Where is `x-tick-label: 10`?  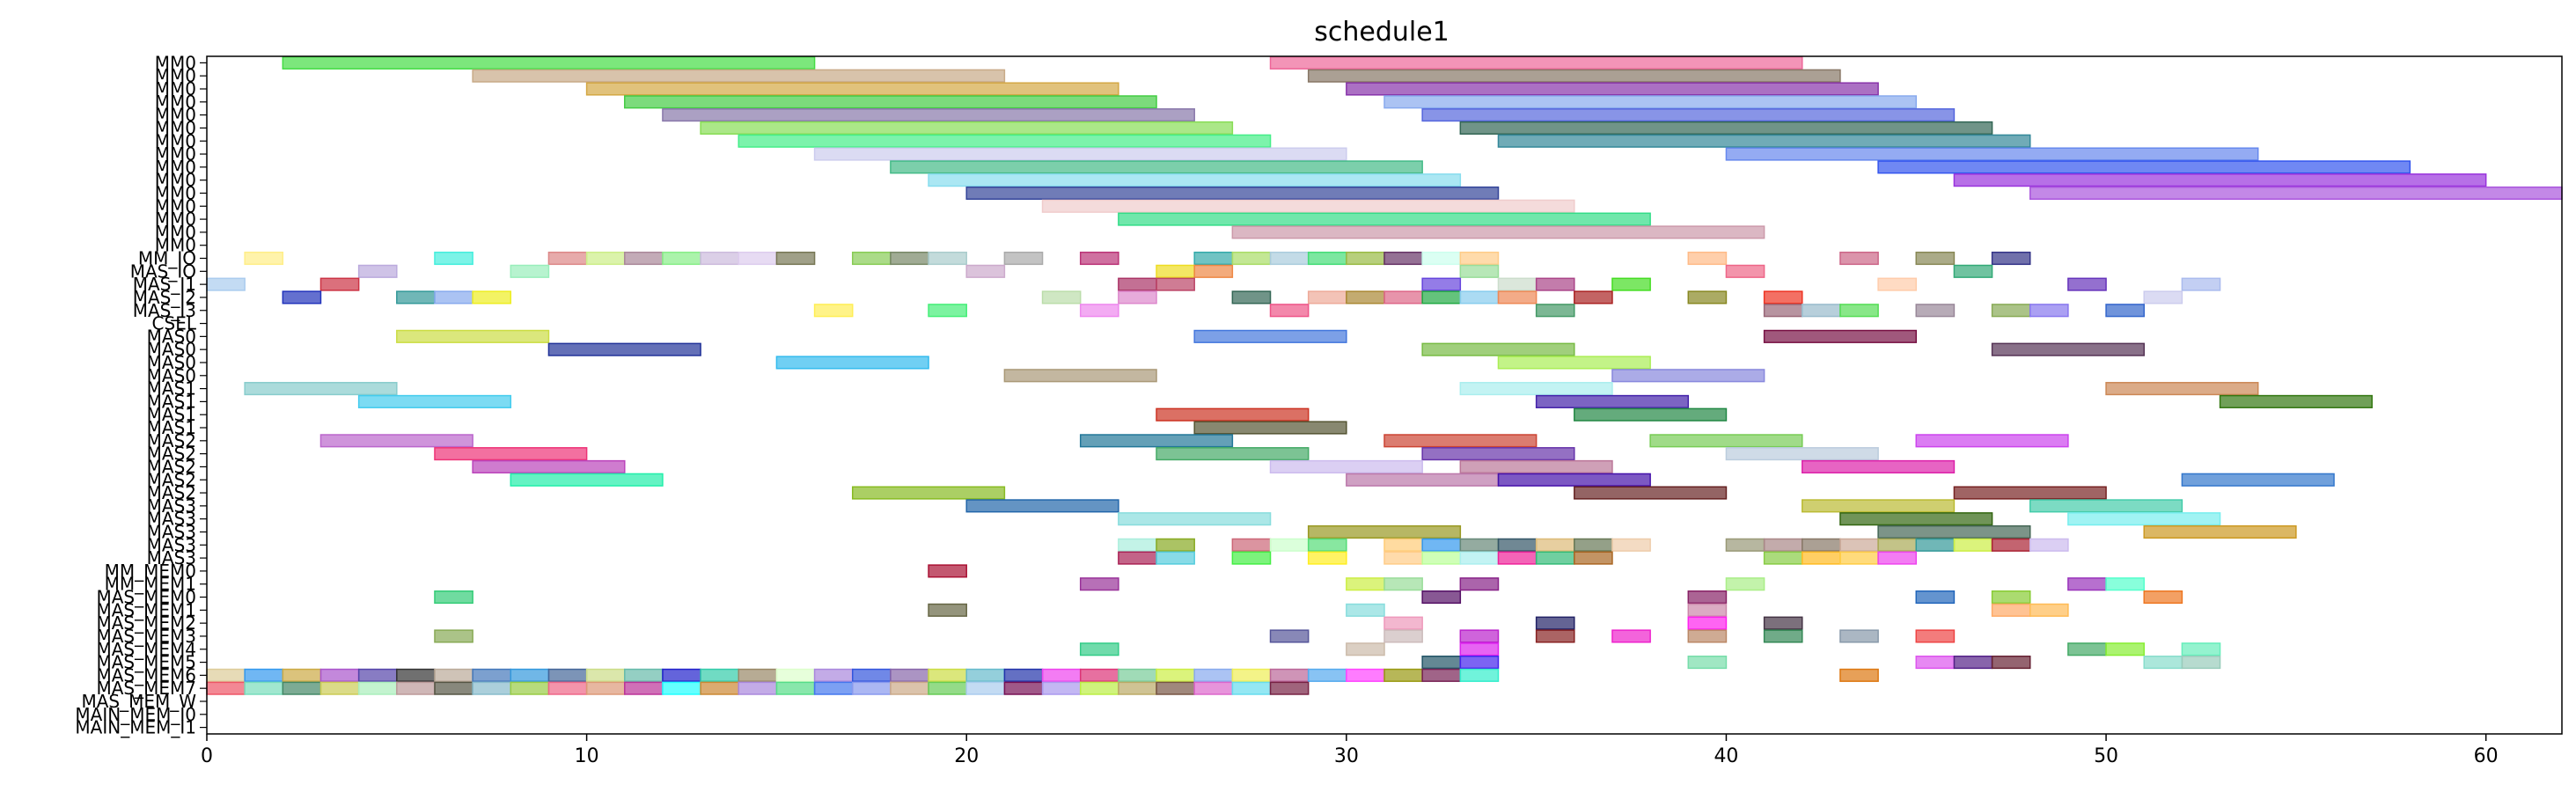
x-tick-label: 10 is located at coordinates (587, 756).